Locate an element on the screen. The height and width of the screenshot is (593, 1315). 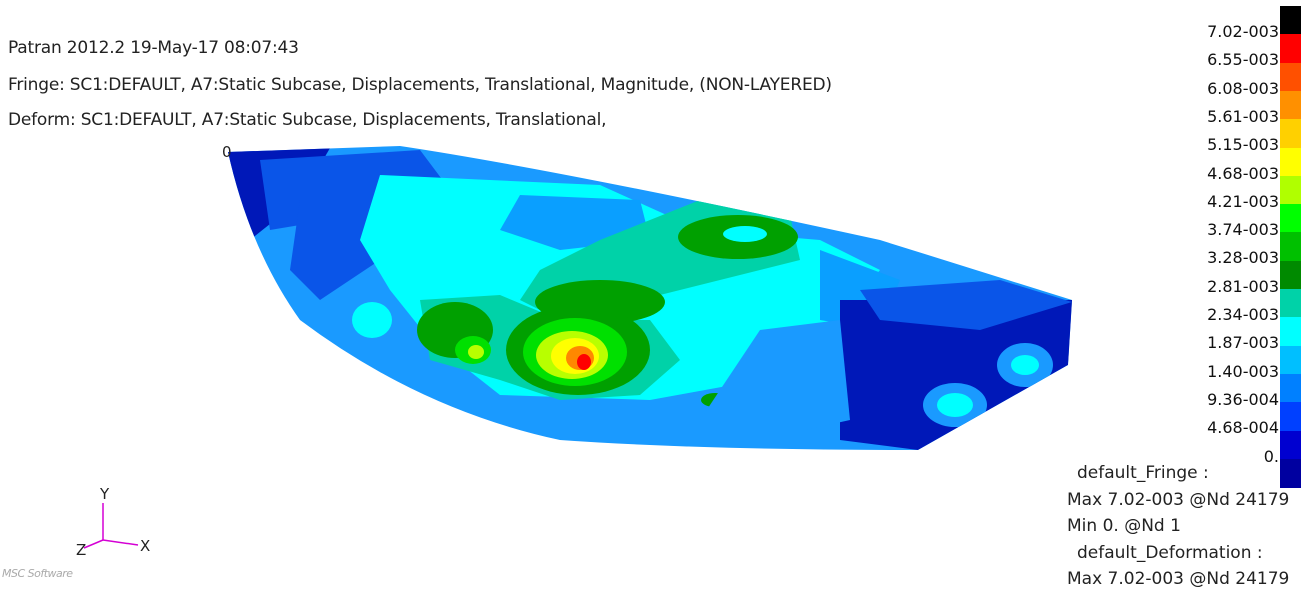
fringe-min: Min 0. @Nd 1 is located at coordinates (1124, 526).